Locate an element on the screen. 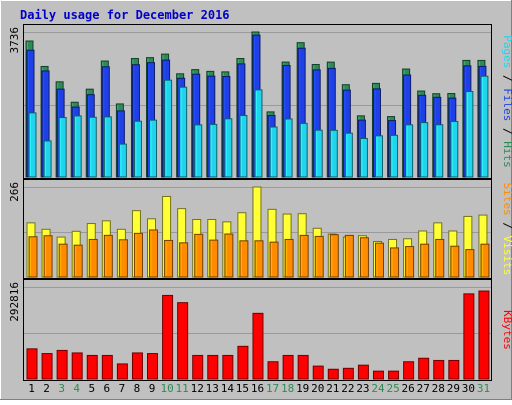 The image size is (512, 405). x-tick-label-1: 1 is located at coordinates (31, 388).